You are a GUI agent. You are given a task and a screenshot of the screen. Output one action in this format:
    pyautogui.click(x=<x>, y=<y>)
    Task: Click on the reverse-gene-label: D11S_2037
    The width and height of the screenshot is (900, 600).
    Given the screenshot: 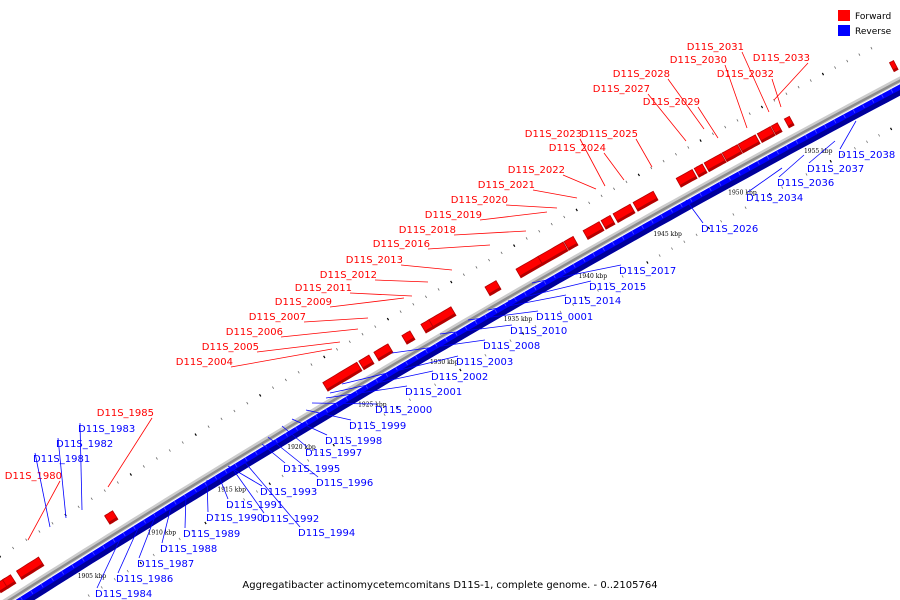 What is the action you would take?
    pyautogui.click(x=835, y=169)
    